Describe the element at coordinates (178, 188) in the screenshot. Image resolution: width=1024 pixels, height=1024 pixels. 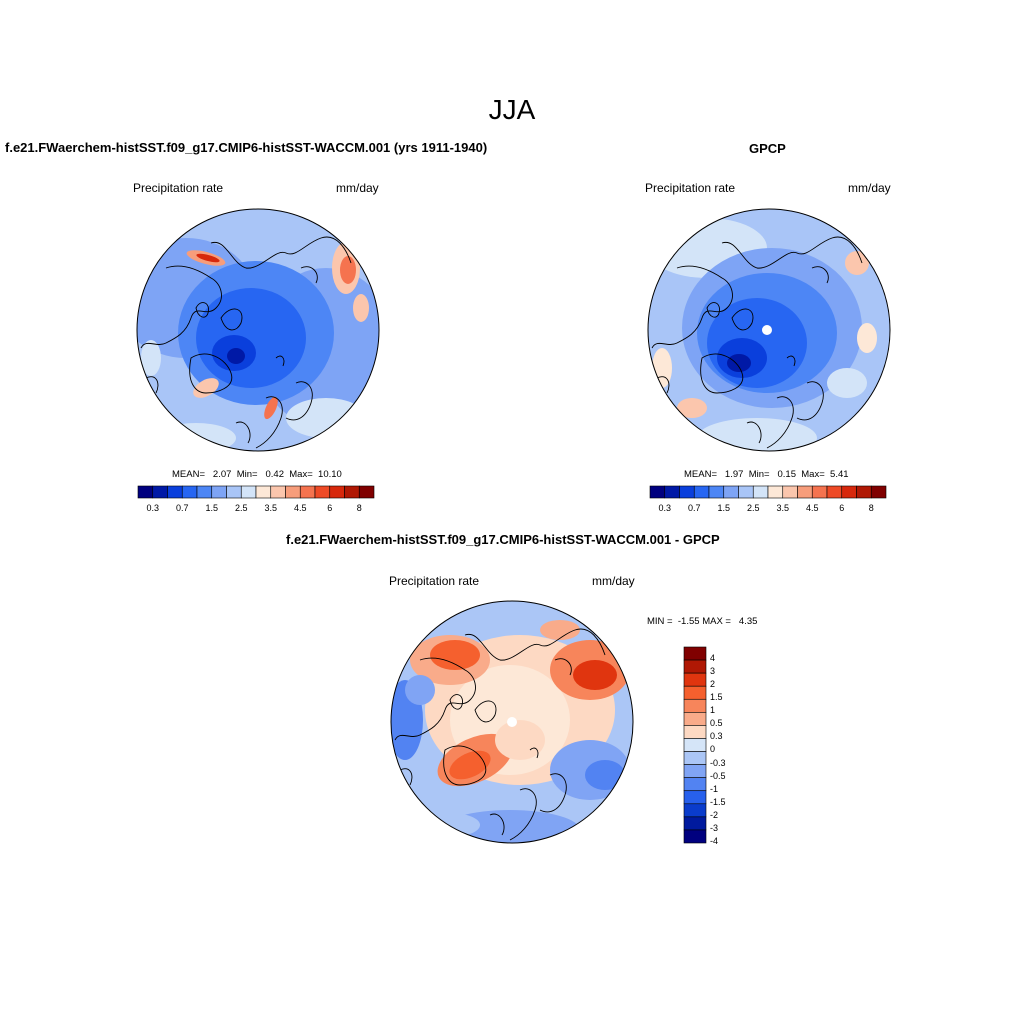
I see `model-variable-label: Precipitation rate` at that location.